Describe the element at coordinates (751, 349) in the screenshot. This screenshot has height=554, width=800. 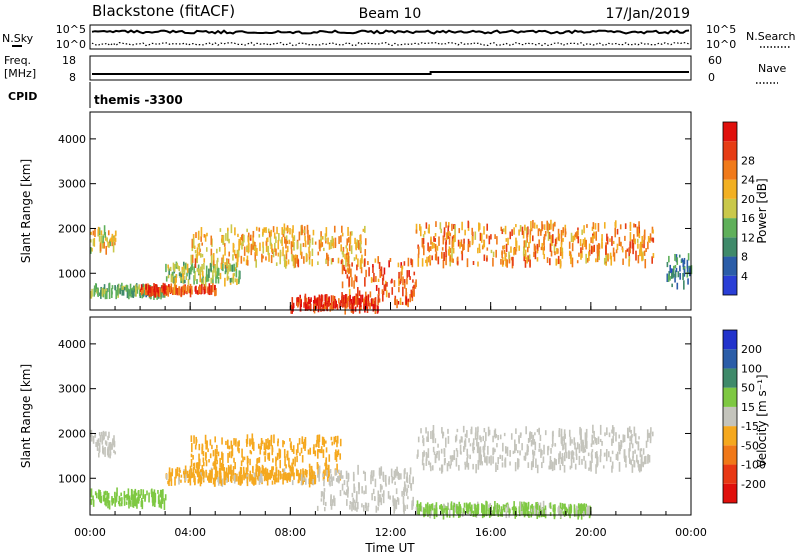
I see `colorbar-tick-label: 200` at that location.